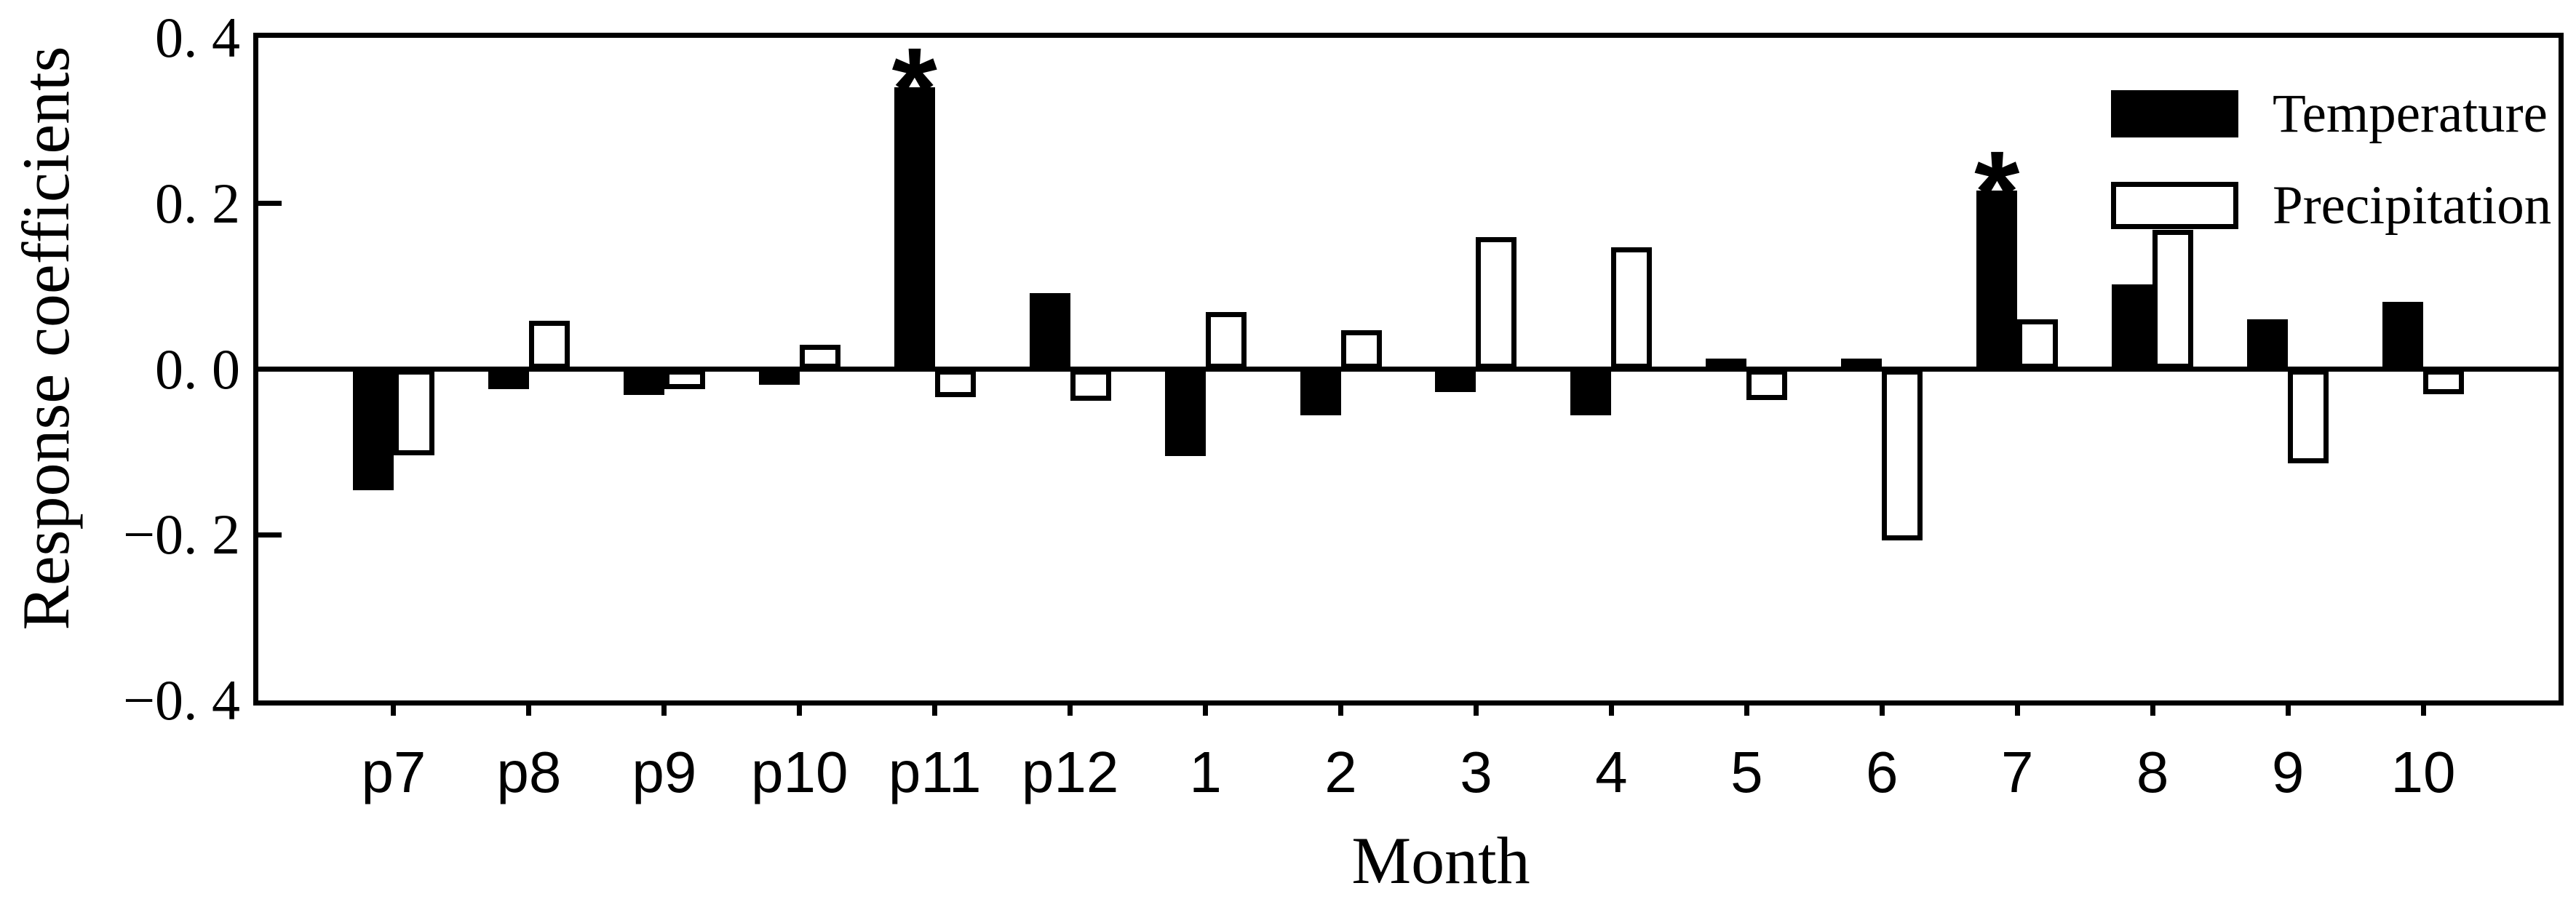 Image resolution: width=2576 pixels, height=899 pixels. Describe the element at coordinates (1440, 860) in the screenshot. I see `x-axis-title: Month` at that location.